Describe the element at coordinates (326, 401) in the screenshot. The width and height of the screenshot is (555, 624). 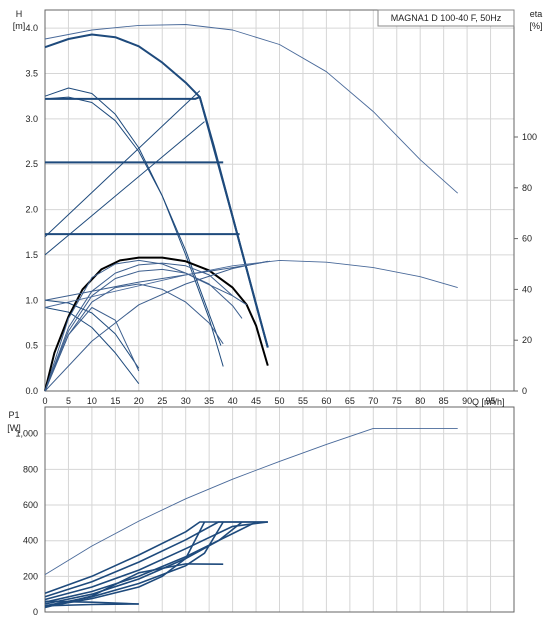
I see `x-tick-label: 60` at that location.